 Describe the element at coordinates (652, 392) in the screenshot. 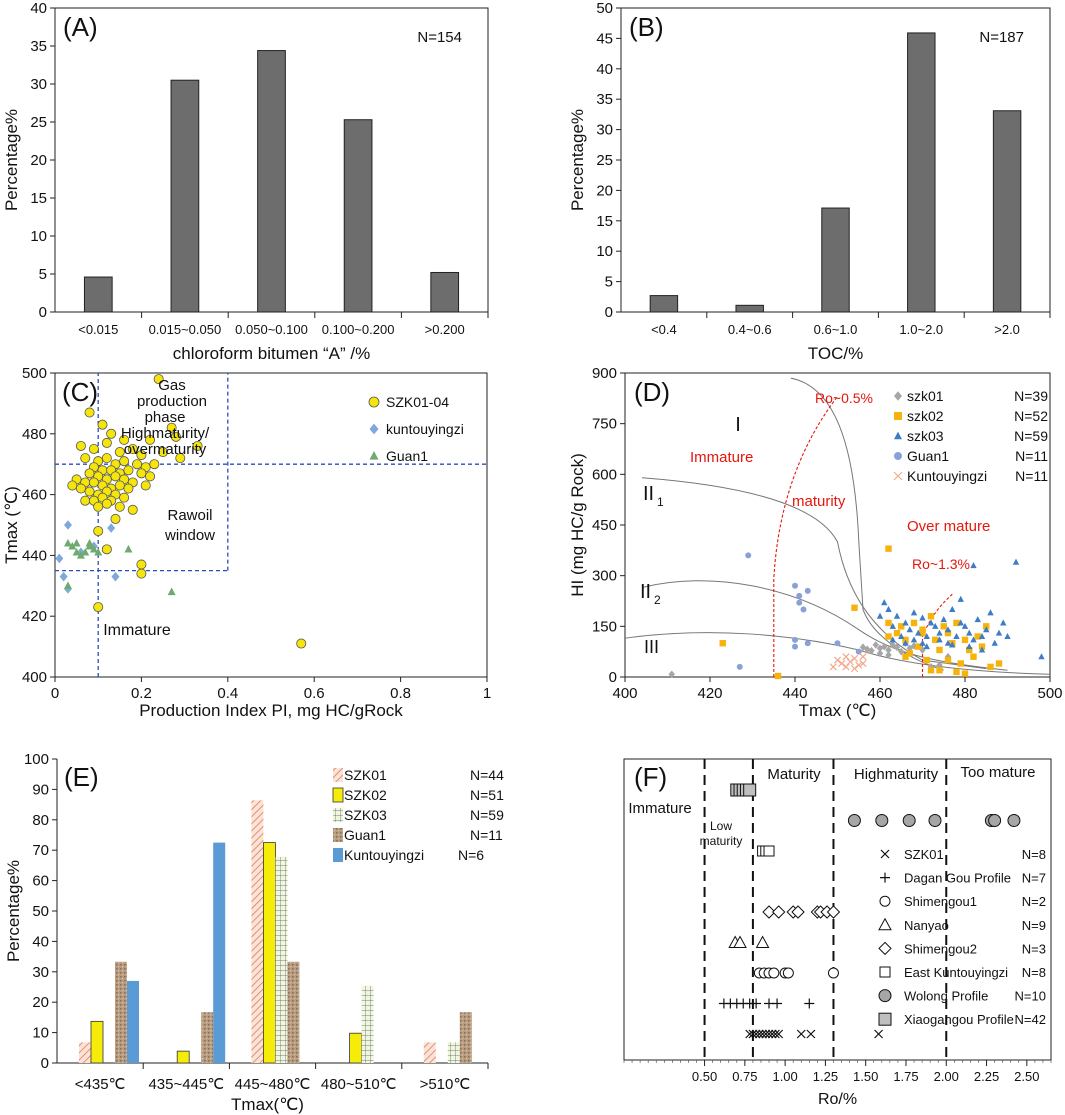

I see `panel-label: (D)` at that location.